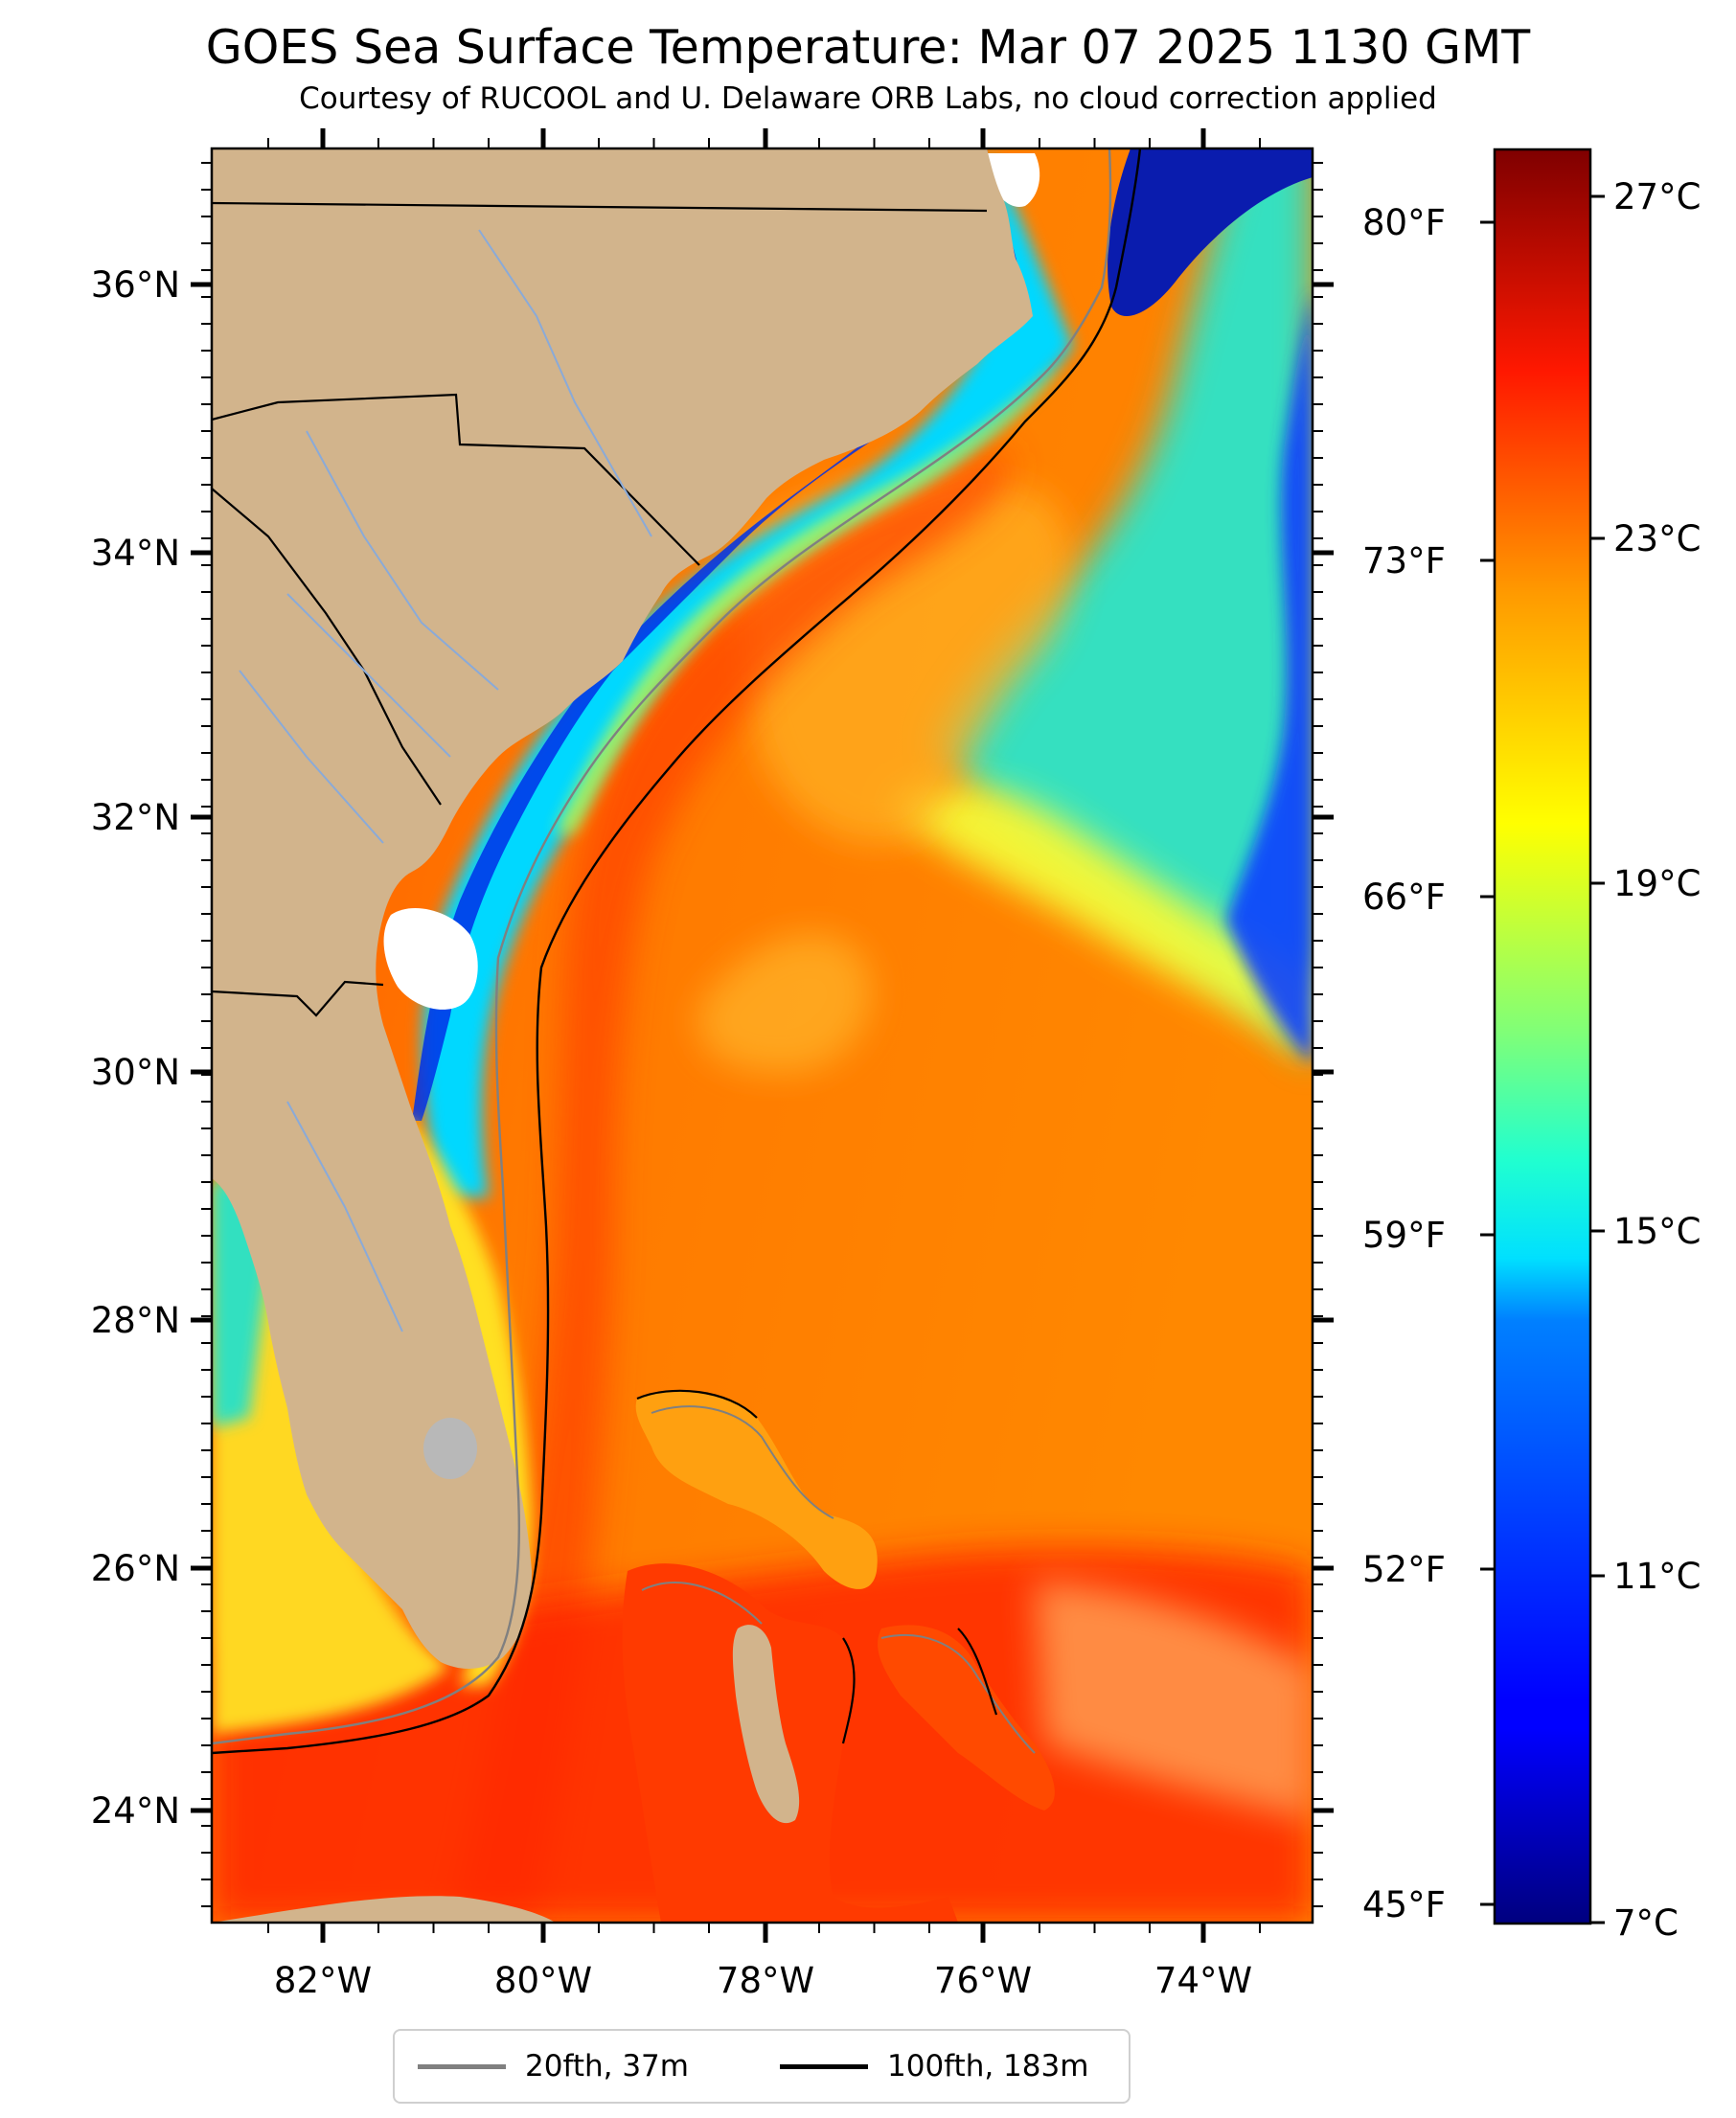 The height and width of the screenshot is (2118, 1736). I want to click on right-ticks, so click(1324, 1047).